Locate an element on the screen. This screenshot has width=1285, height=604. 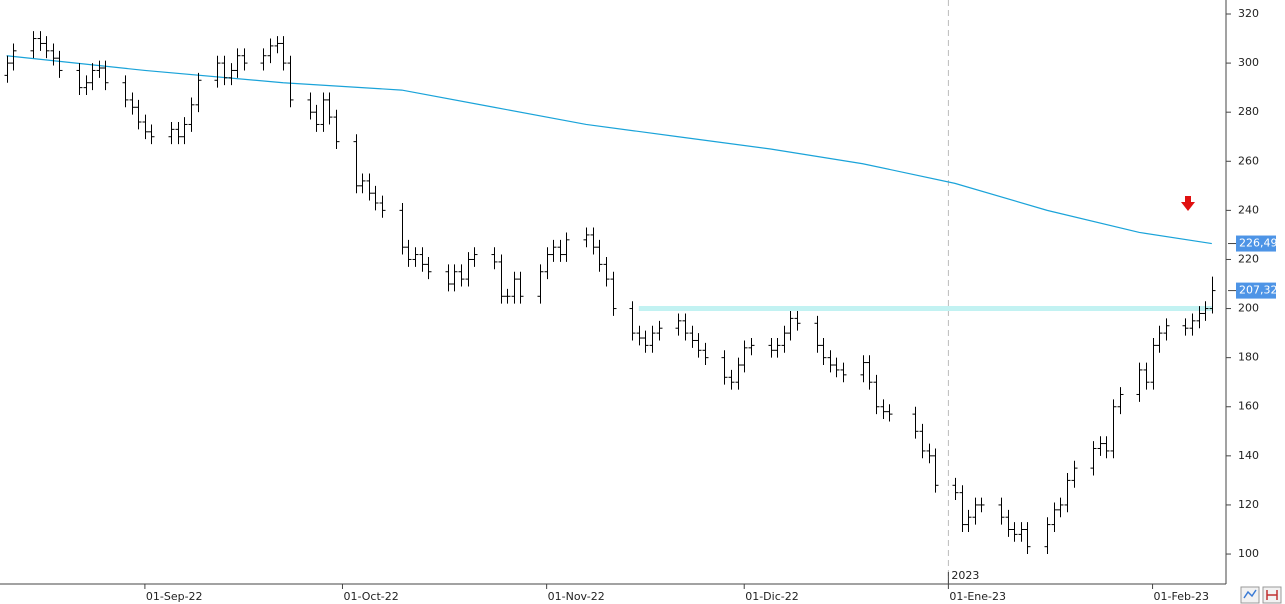
y-tick-label: 200 is located at coordinates (1248, 308).